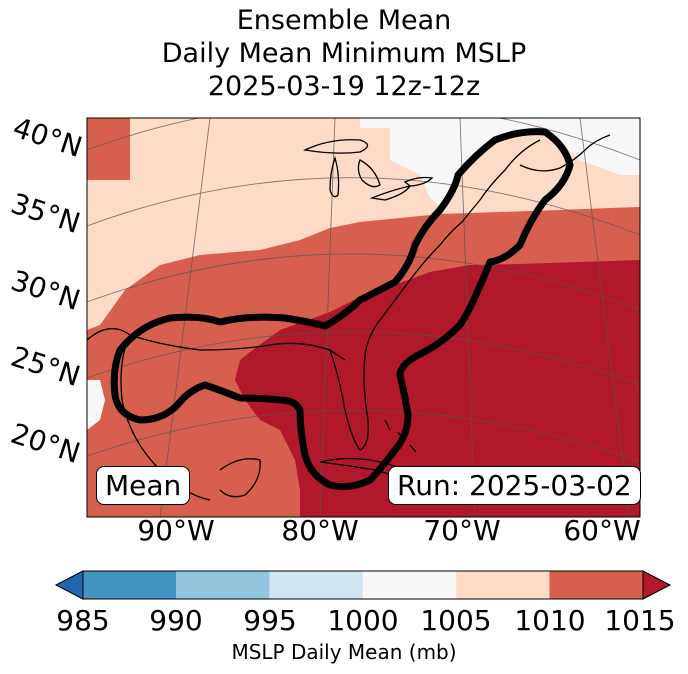  I want to click on lon-label-80w: 80°W, so click(320, 530).